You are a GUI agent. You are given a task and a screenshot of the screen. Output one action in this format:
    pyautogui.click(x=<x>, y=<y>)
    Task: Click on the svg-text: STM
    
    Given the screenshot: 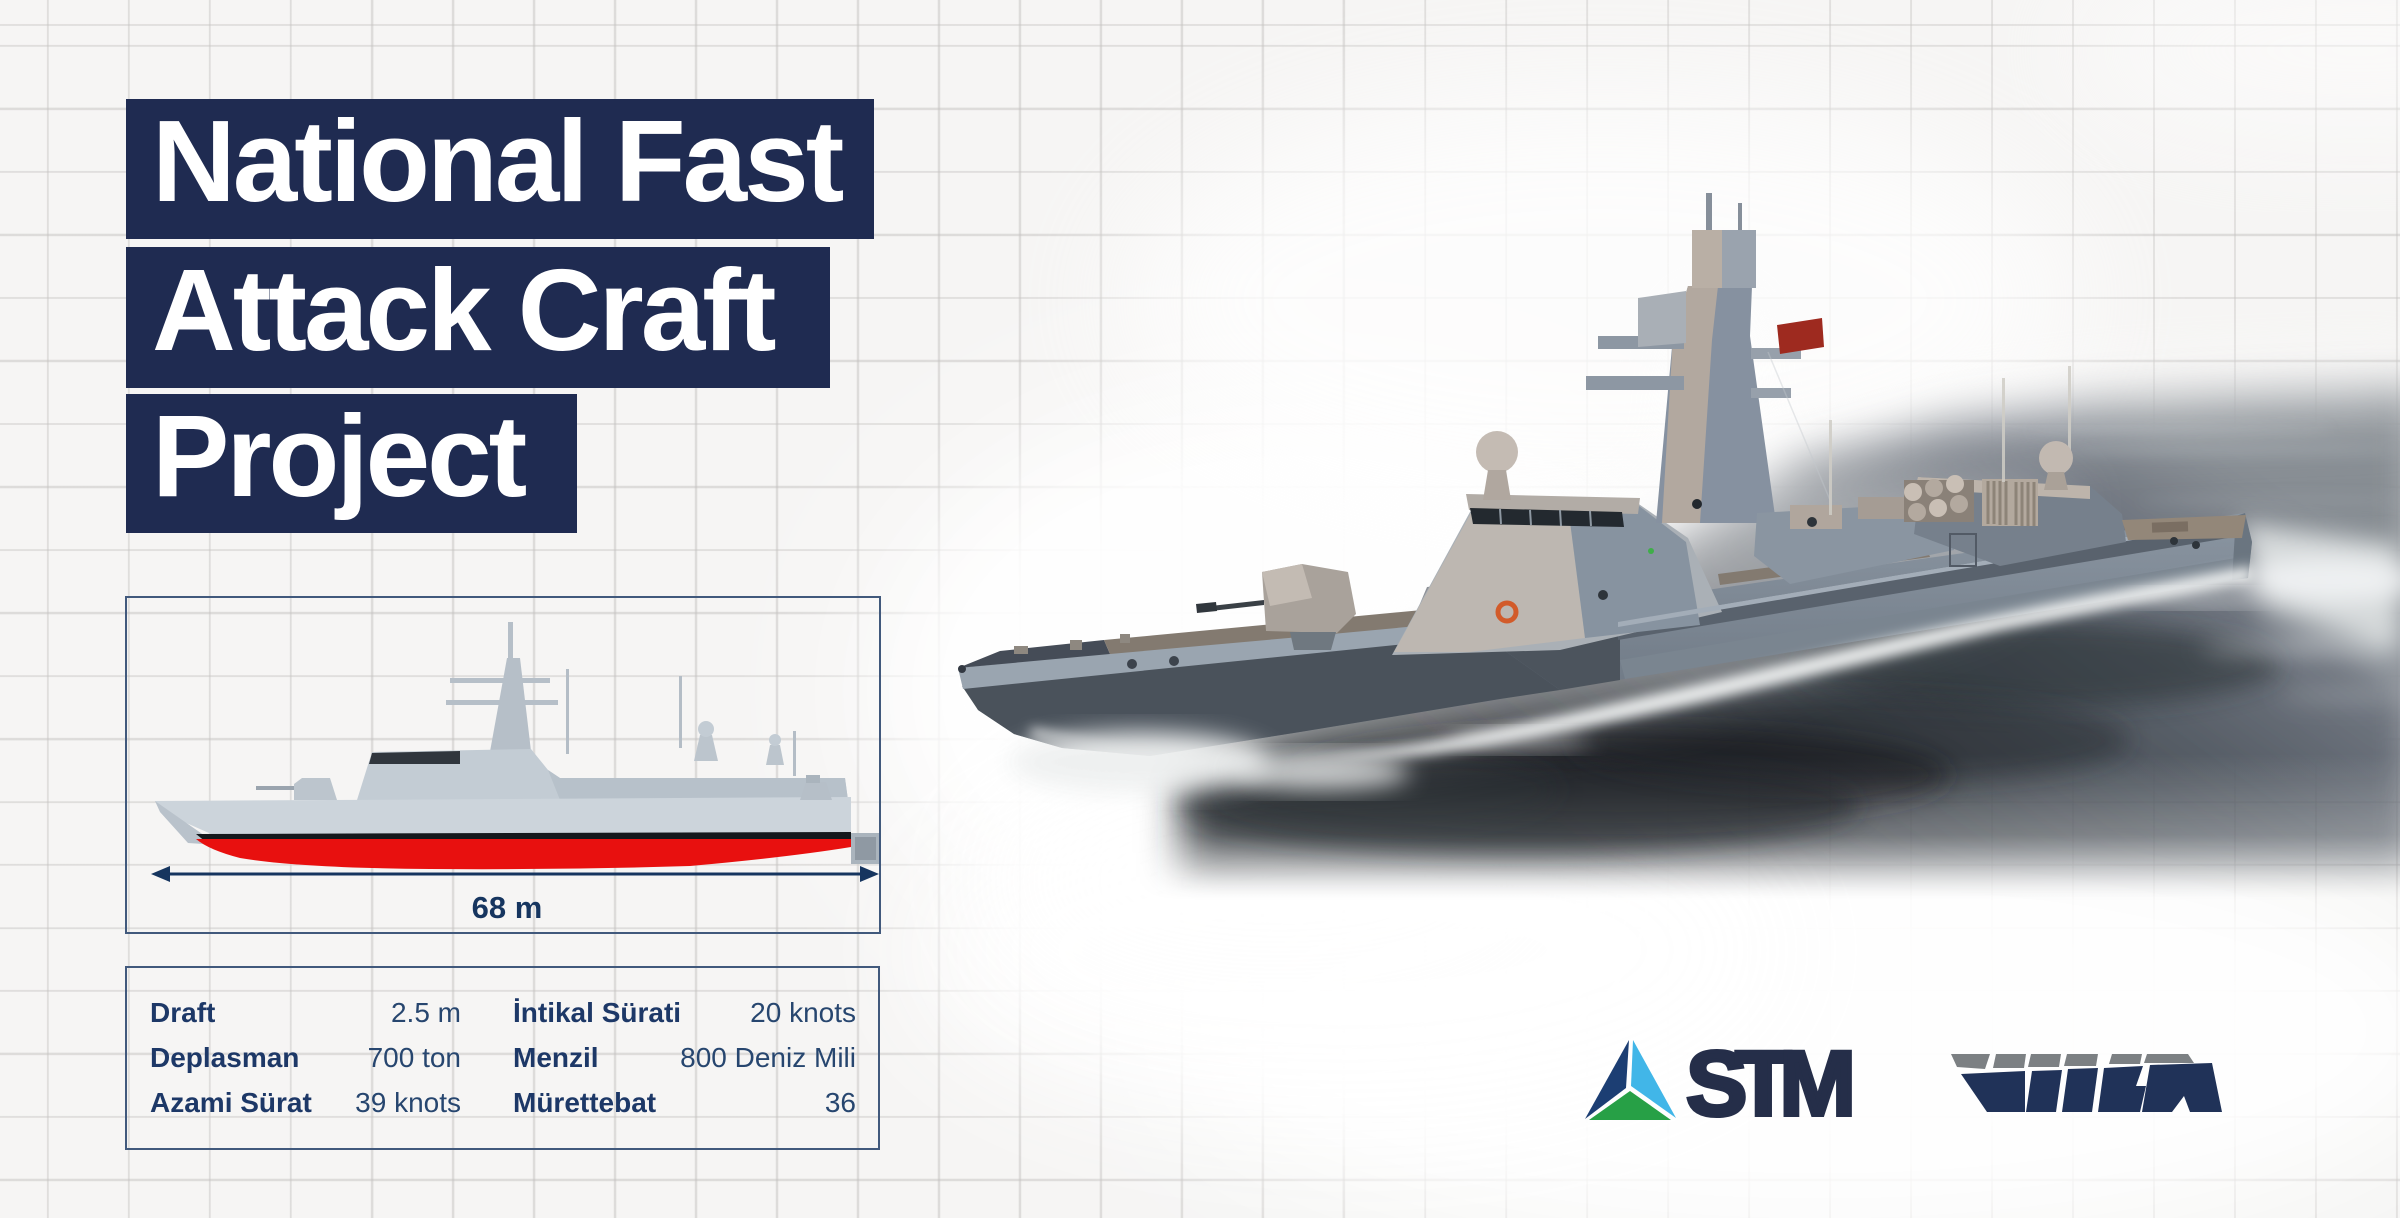 What is the action you would take?
    pyautogui.click(x=1771, y=1084)
    